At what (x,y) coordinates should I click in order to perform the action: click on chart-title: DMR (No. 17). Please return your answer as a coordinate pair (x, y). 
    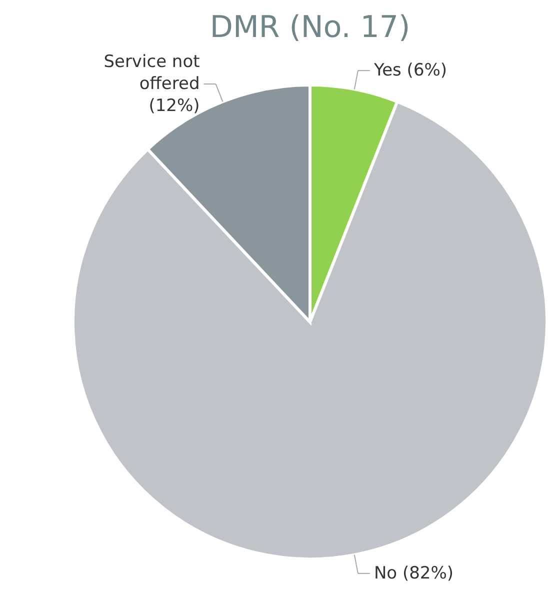
    Looking at the image, I should click on (310, 27).